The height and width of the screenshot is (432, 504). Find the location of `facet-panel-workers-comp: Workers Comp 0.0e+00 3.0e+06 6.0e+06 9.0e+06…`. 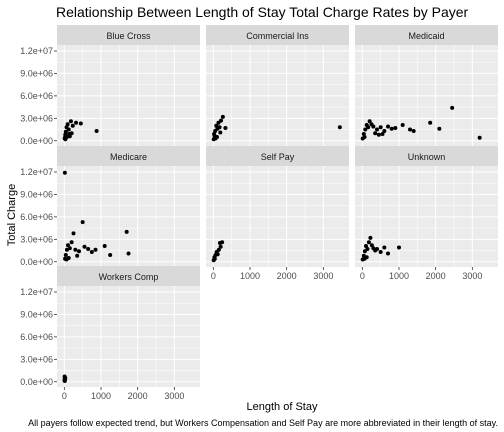

facet-panel-workers-comp: Workers Comp 0.0e+00 3.0e+06 6.0e+06 9.0e+06… is located at coordinates (110, 333).